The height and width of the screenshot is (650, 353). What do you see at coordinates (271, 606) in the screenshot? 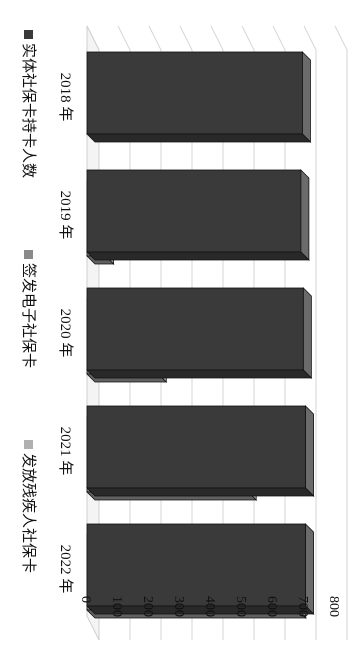
I see `tick-label: 600` at bounding box center [271, 606].